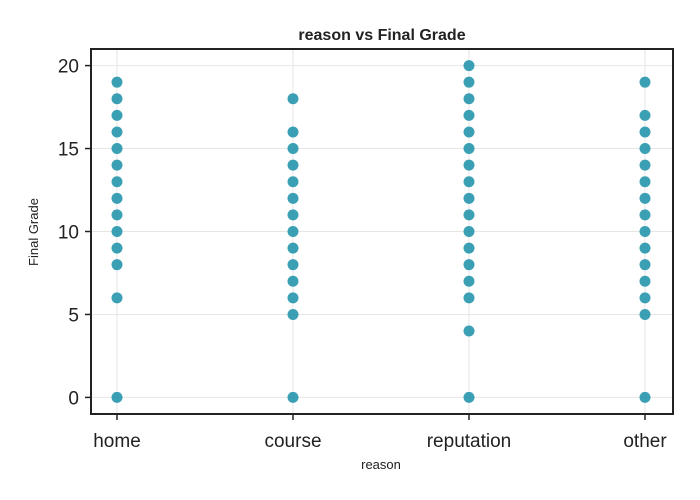  I want to click on y-tick-label: 10, so click(68, 233).